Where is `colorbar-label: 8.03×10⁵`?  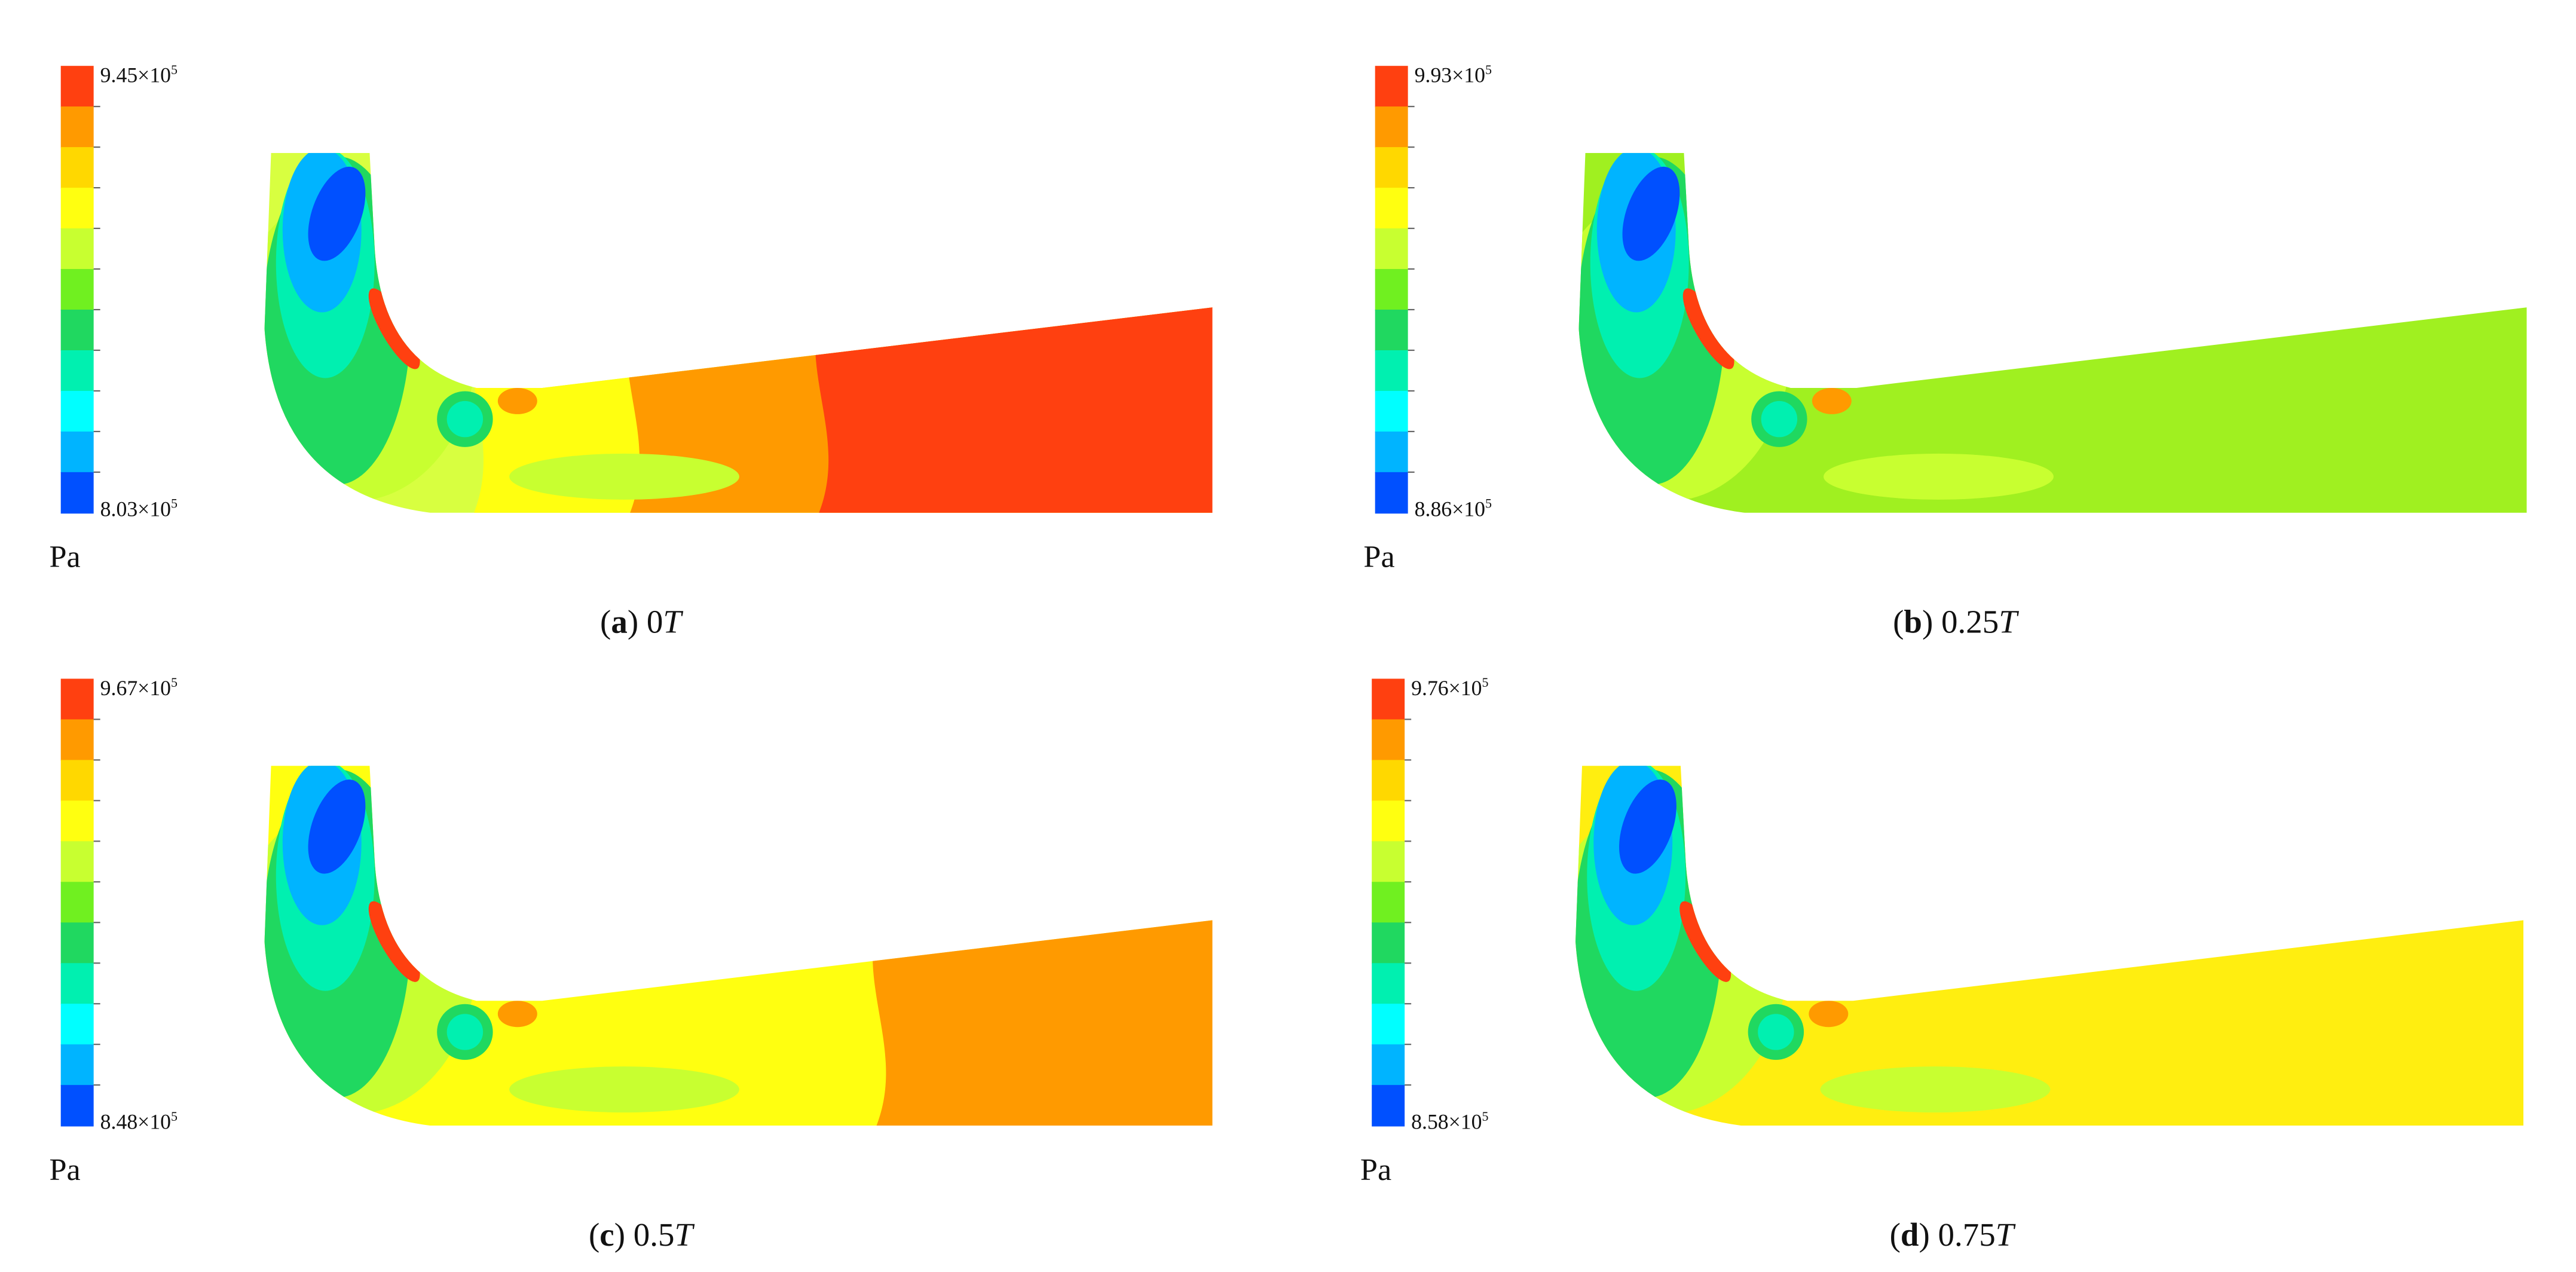 colorbar-label: 8.03×10⁵ is located at coordinates (139, 509).